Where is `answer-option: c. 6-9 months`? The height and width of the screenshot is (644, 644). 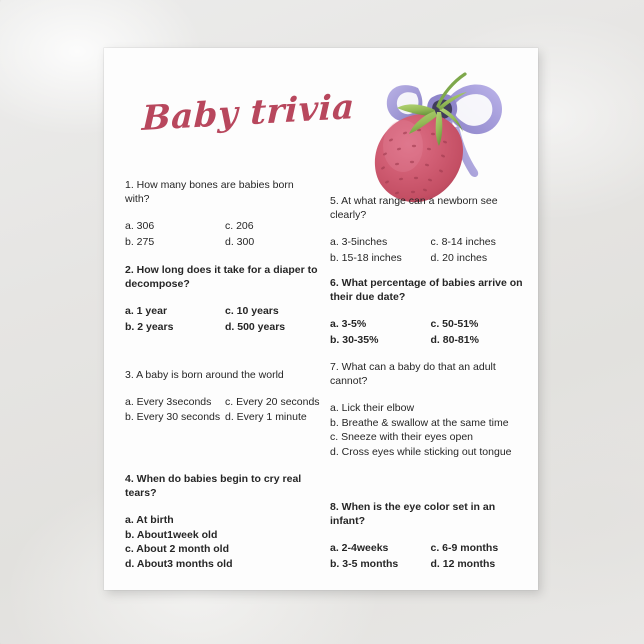 answer-option: c. 6-9 months is located at coordinates (464, 548).